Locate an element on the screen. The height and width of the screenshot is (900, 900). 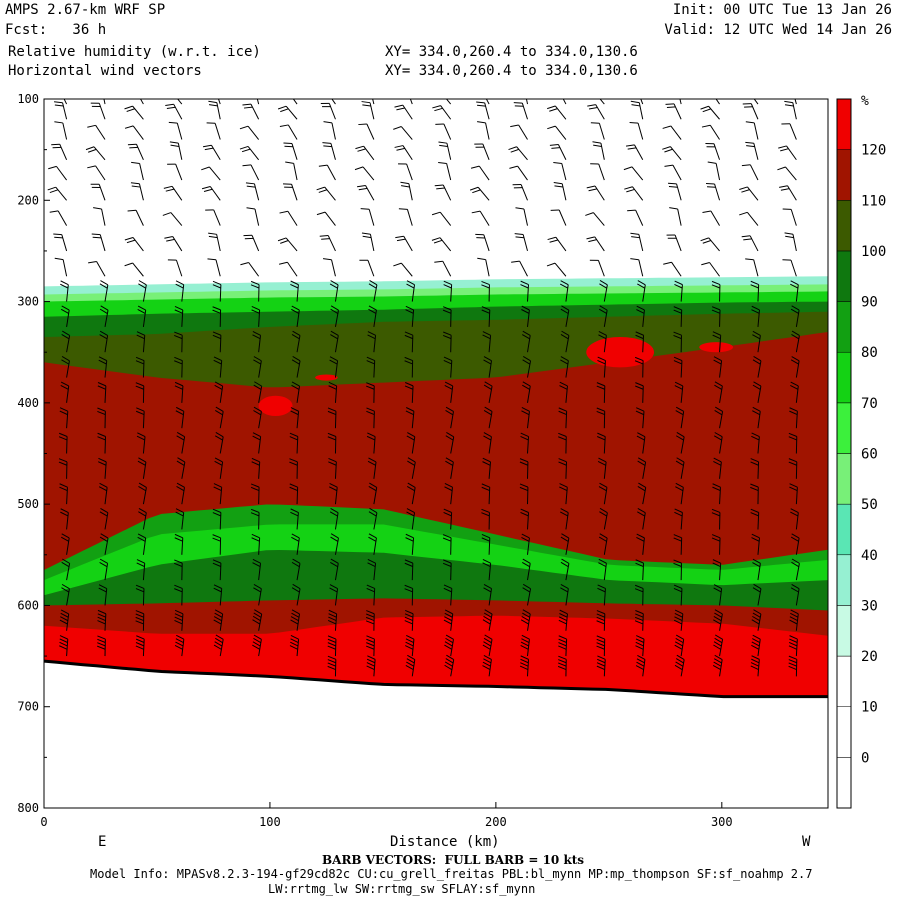
colorbar-band is located at coordinates (844, 377).